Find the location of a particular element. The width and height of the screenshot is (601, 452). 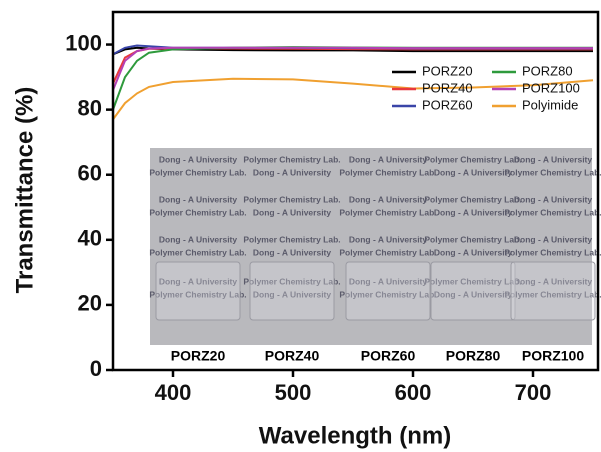

y-tick-label: 0 is located at coordinates (96, 368).